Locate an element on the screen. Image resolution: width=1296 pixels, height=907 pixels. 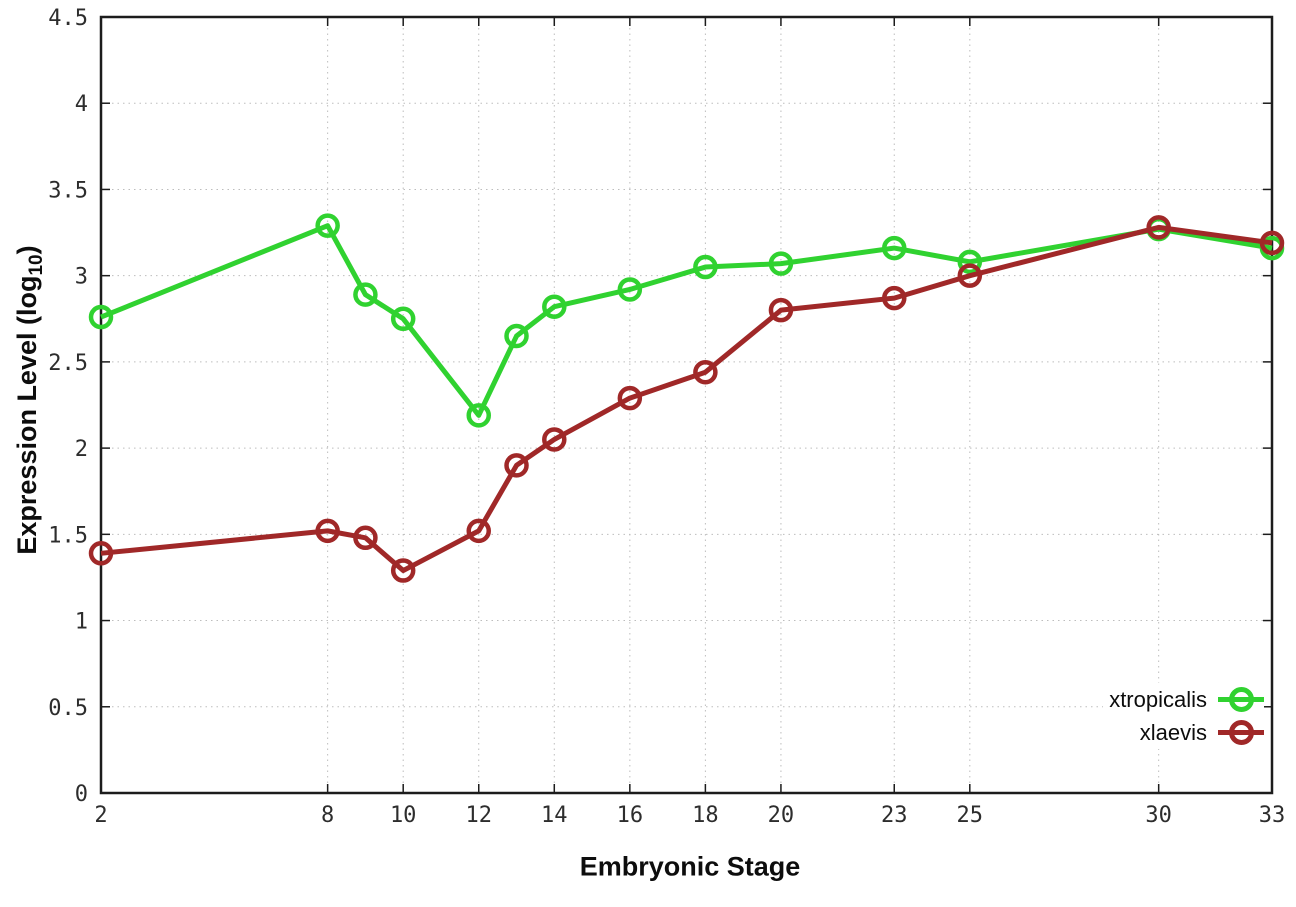
legend-marker-xlaevis is located at coordinates (1241, 732).